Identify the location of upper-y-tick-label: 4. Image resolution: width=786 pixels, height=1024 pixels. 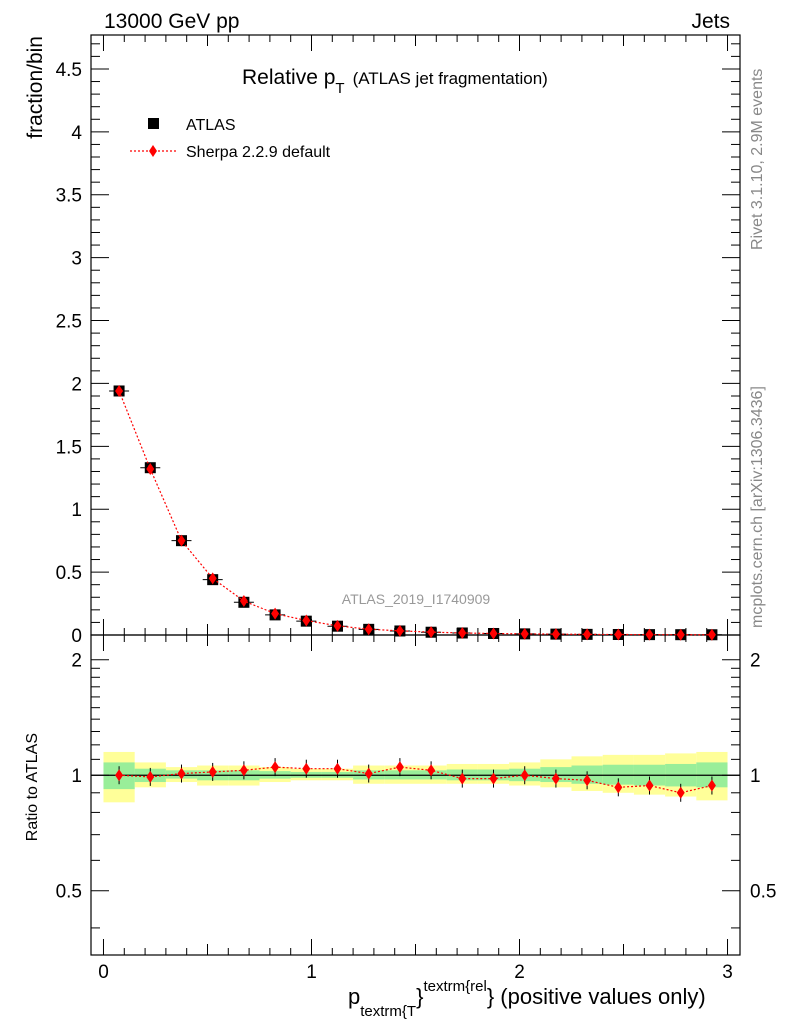
(76, 133).